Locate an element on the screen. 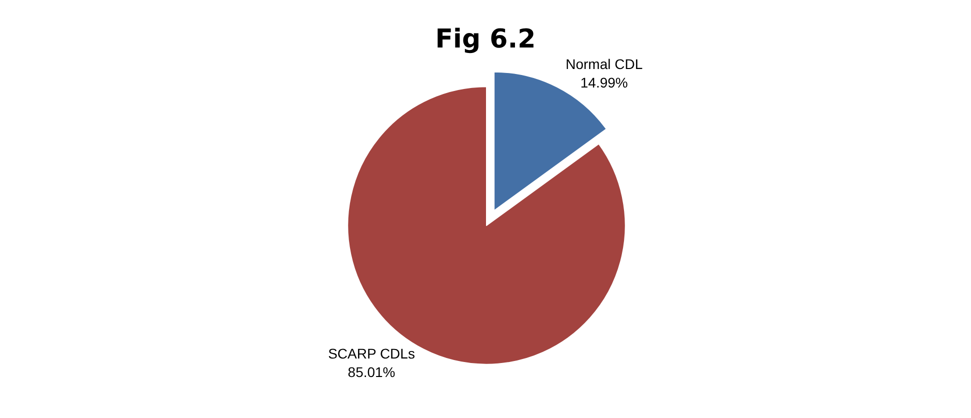  data-label: 14.99% is located at coordinates (604, 82).